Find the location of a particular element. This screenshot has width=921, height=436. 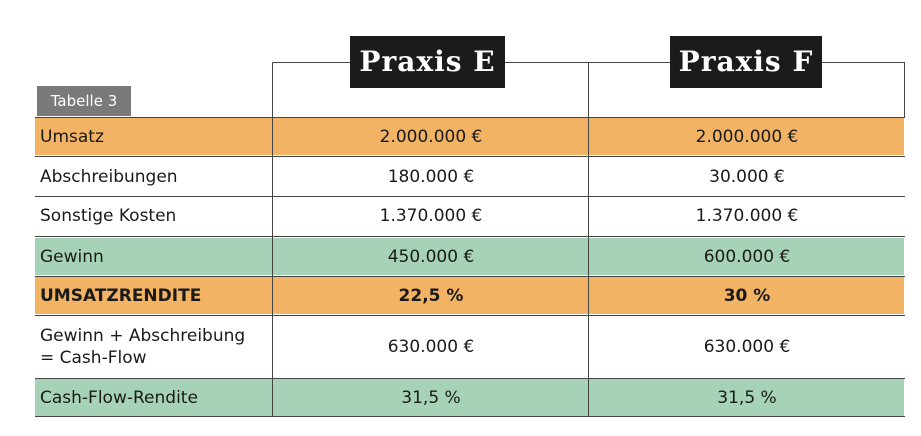

praxis-e-value: 1.370.000 € is located at coordinates (431, 216).